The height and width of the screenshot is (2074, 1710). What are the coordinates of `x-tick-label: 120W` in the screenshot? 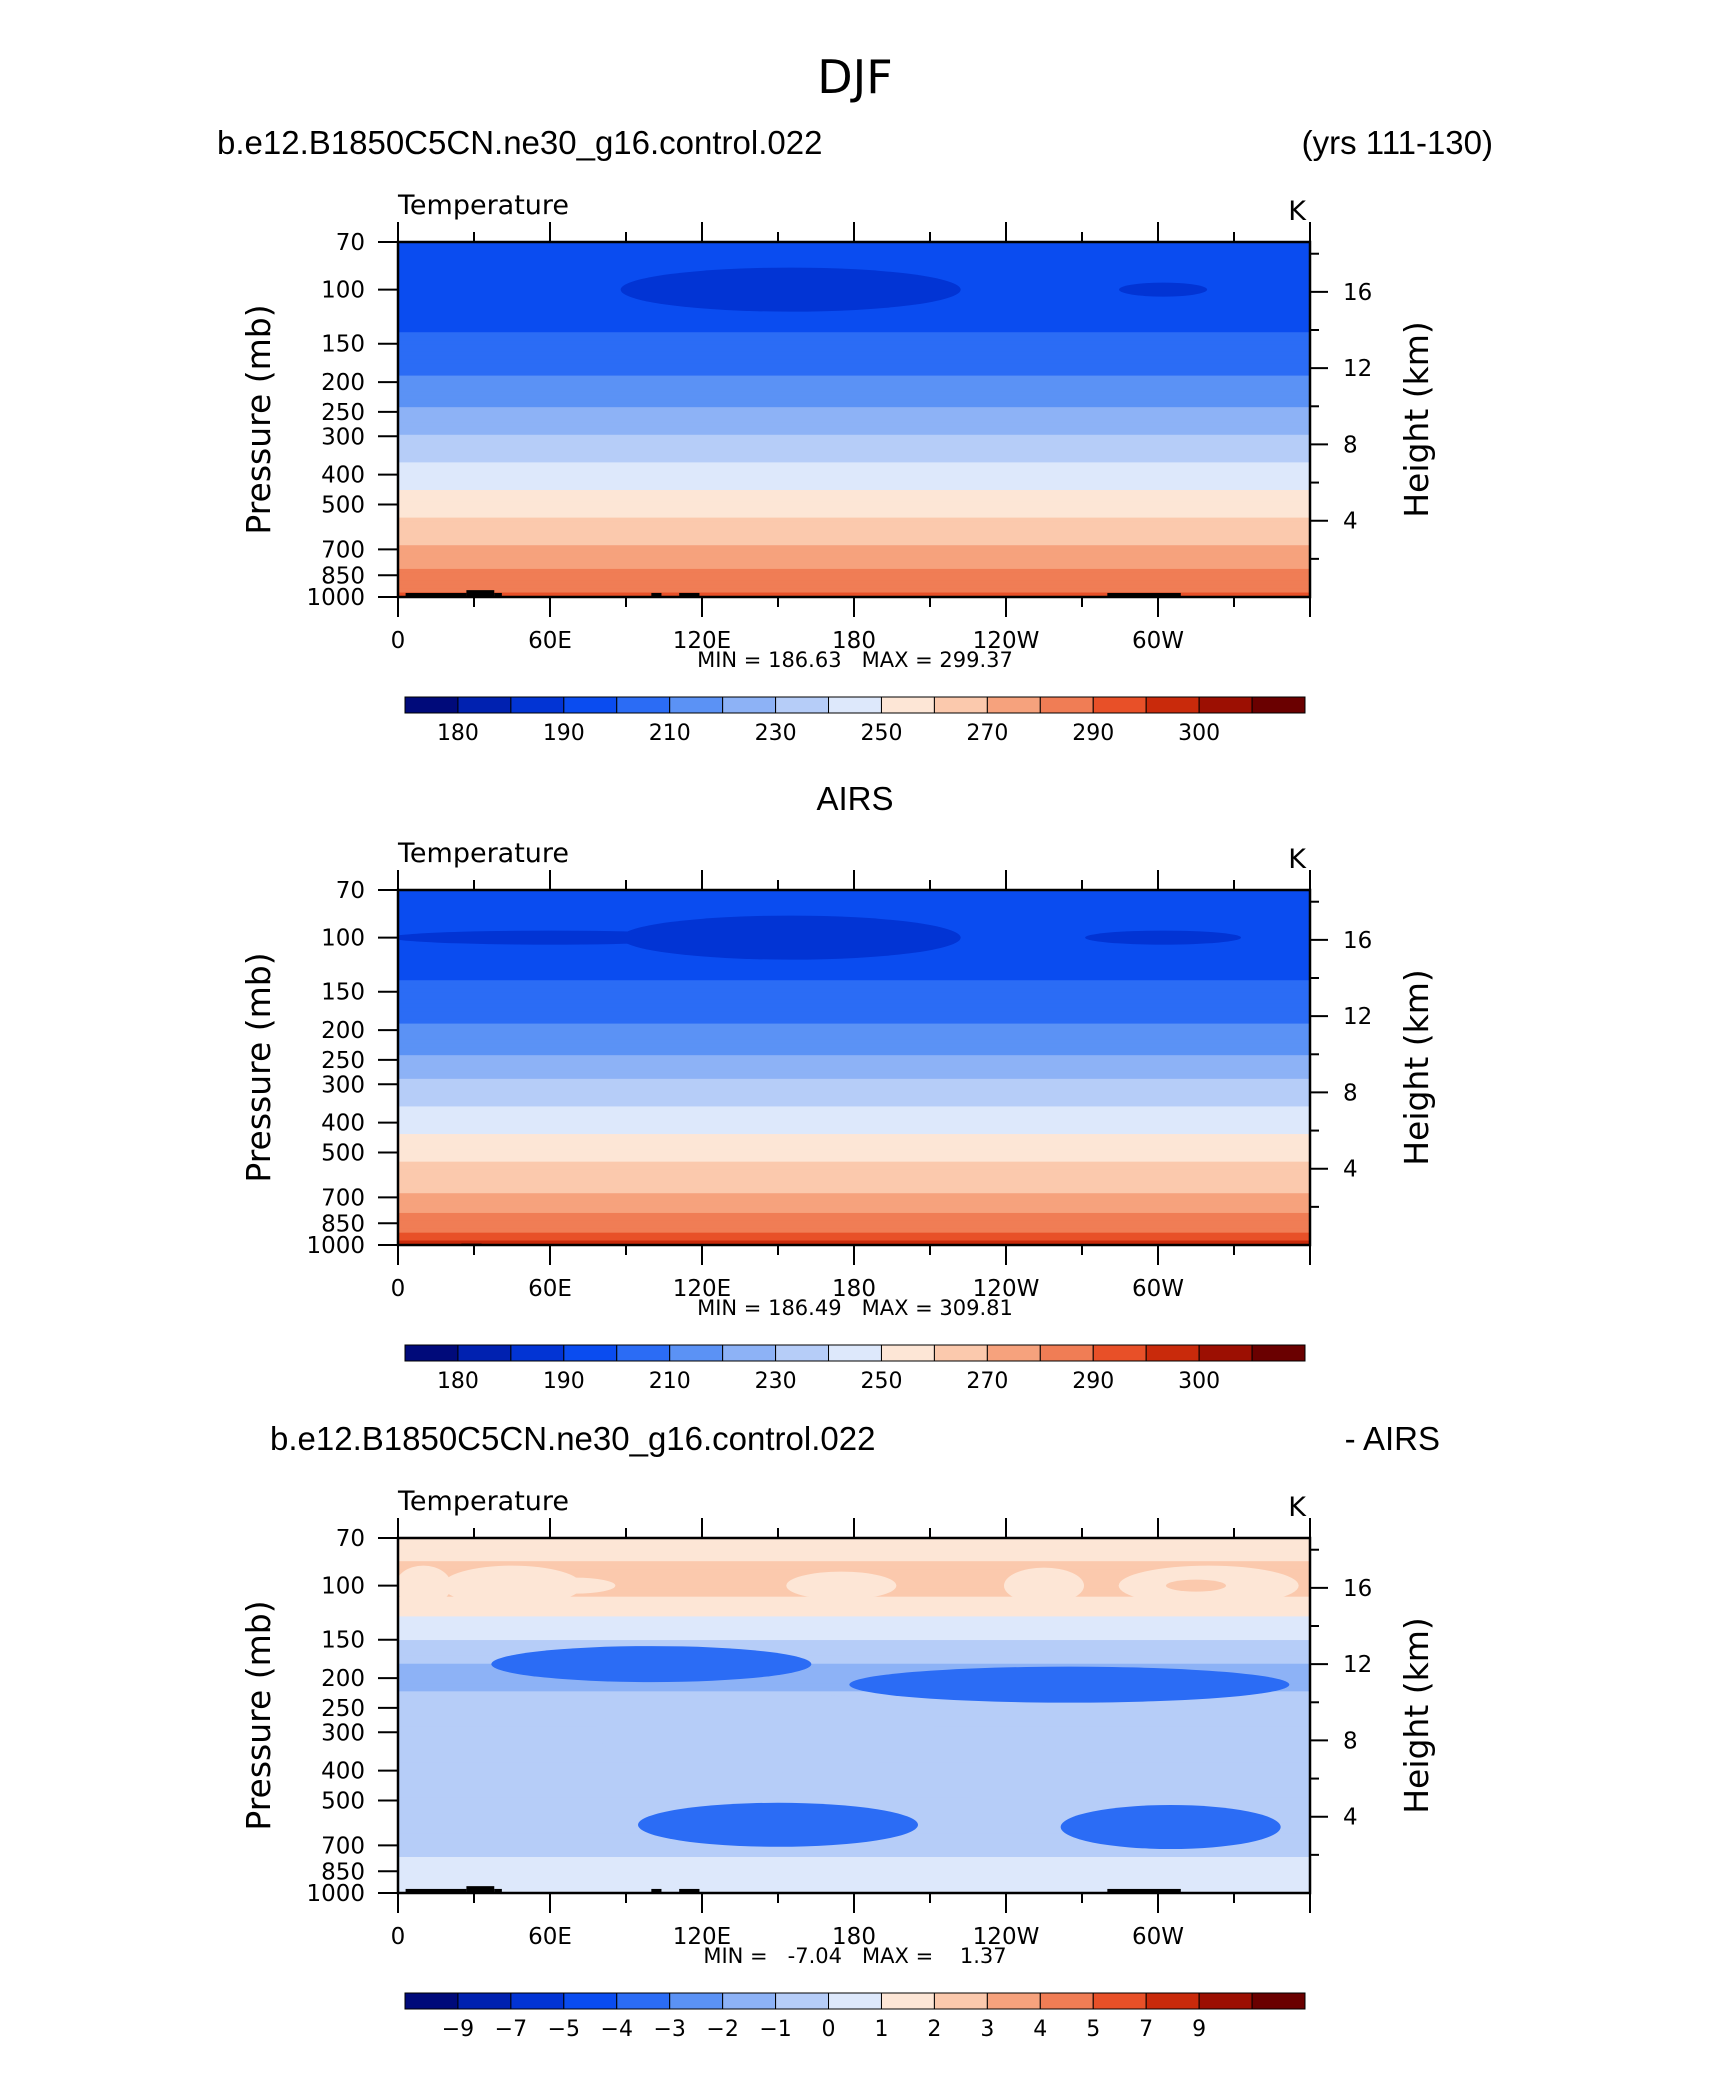 It's located at (1006, 641).